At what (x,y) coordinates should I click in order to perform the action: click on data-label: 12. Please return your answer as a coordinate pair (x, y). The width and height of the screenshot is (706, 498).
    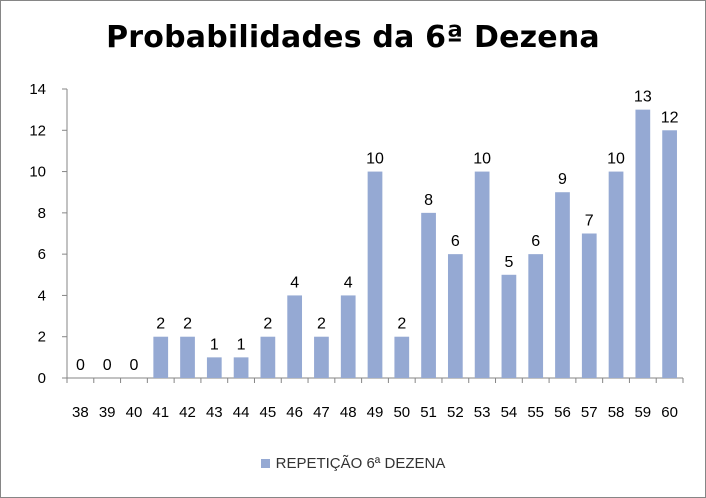
    Looking at the image, I should click on (670, 117).